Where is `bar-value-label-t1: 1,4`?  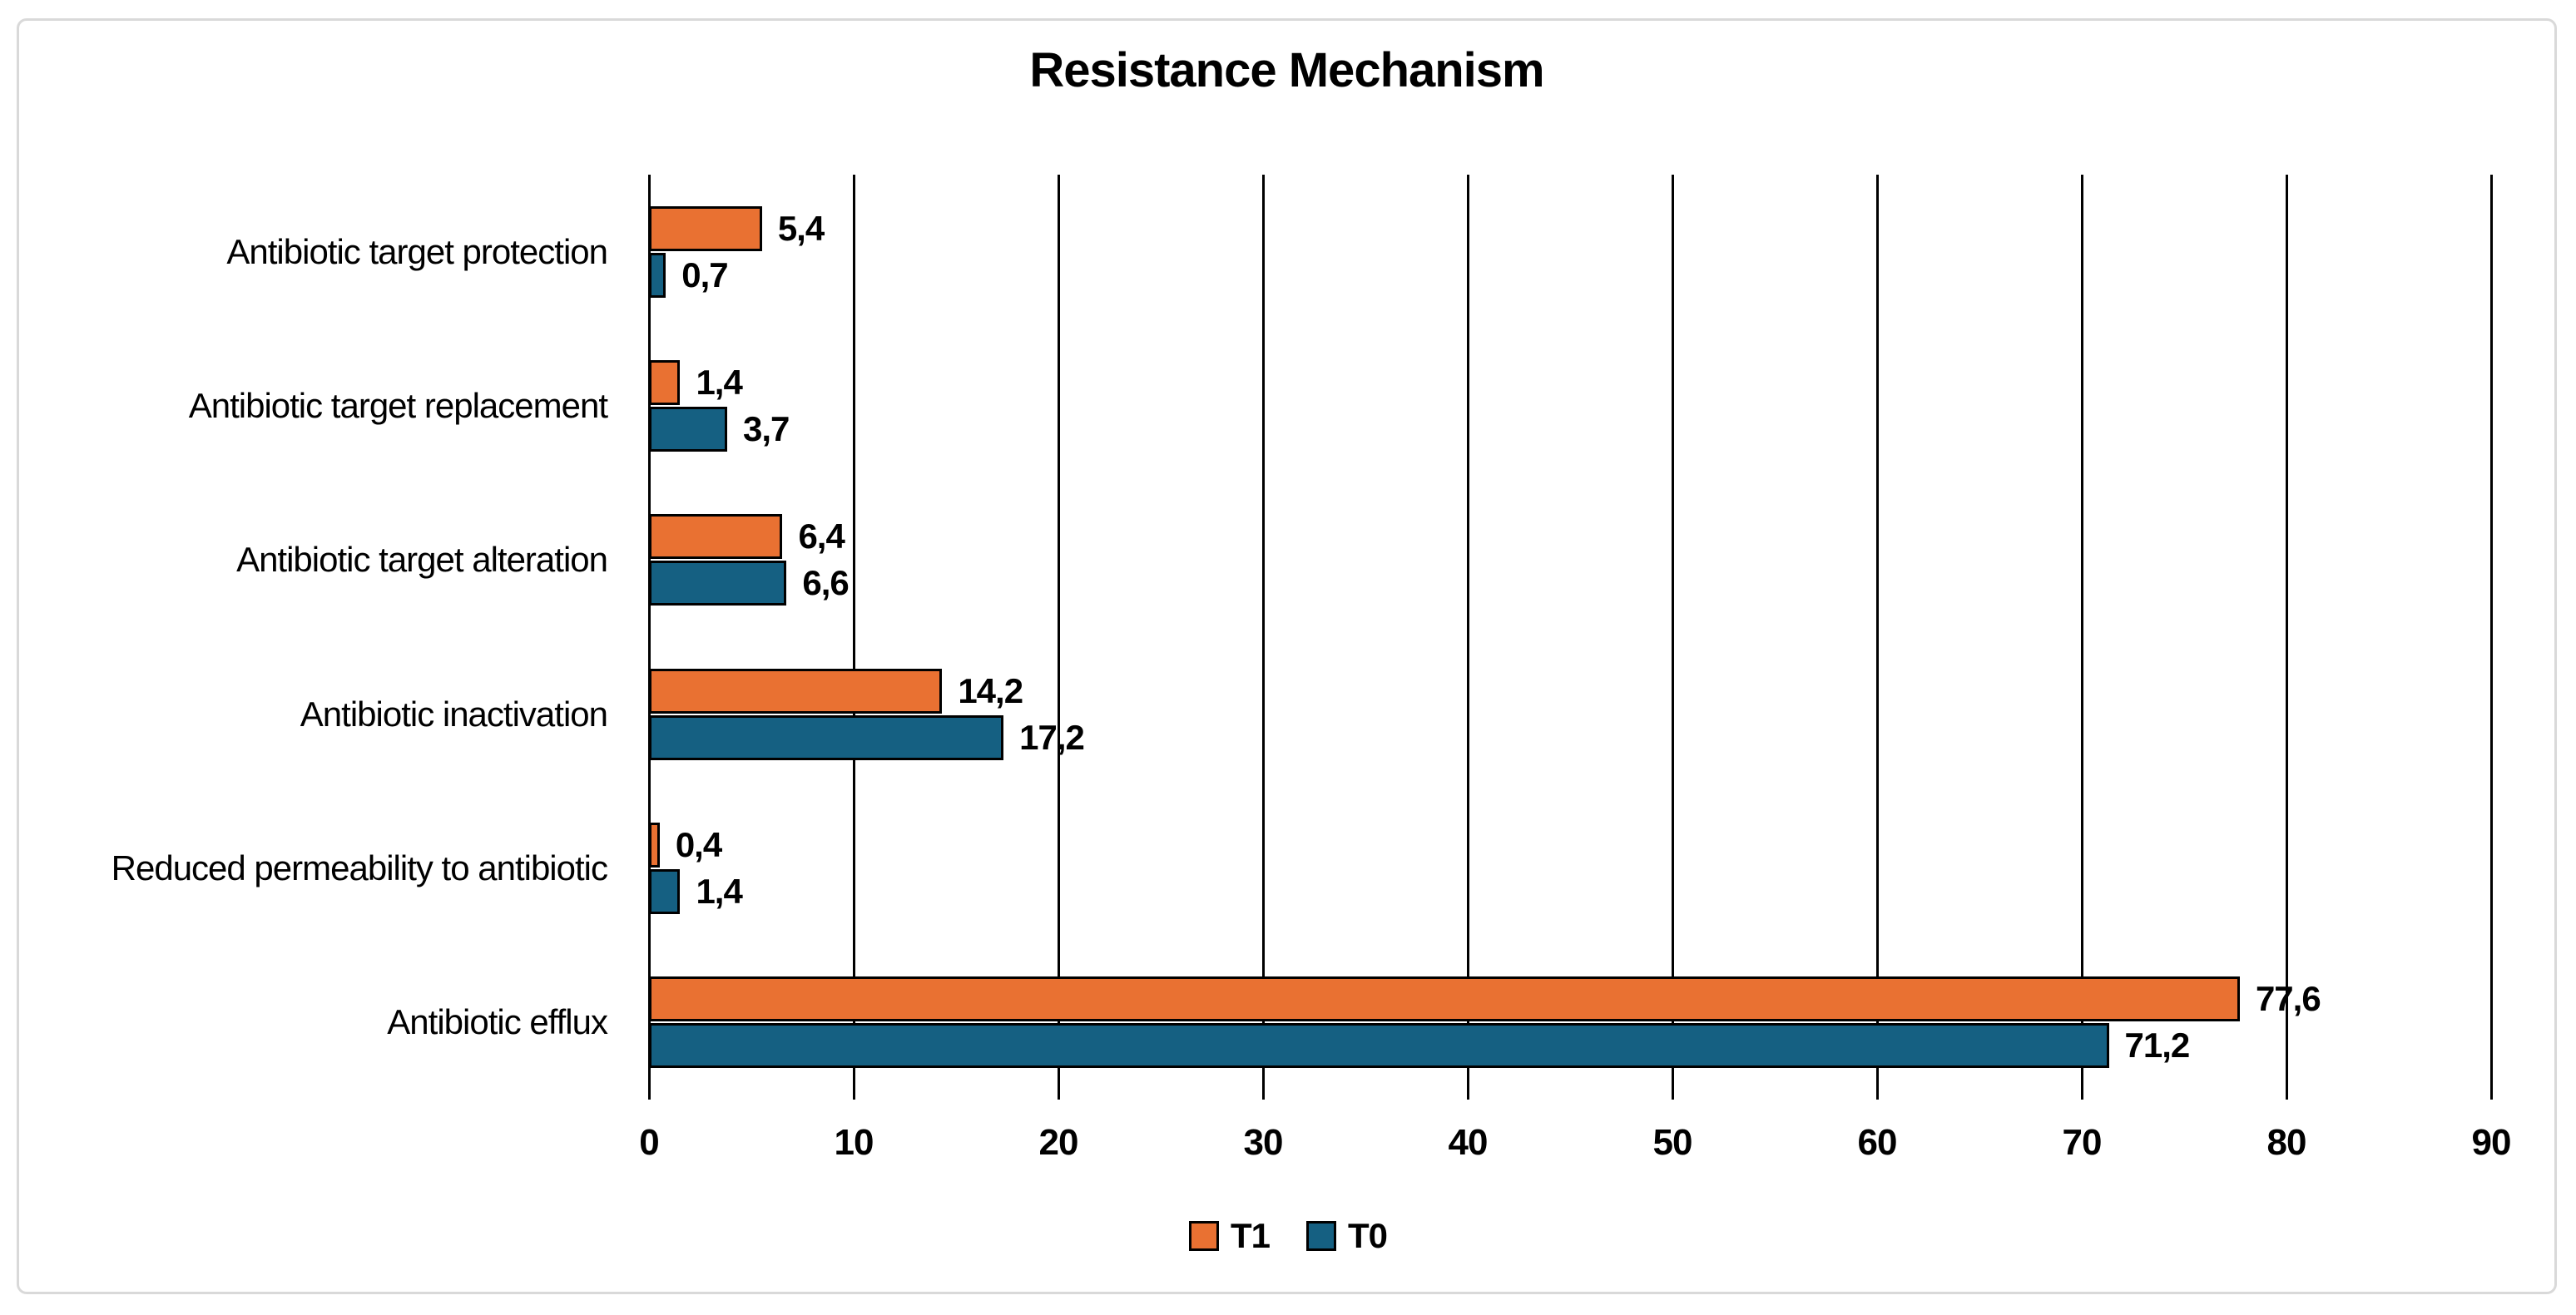 bar-value-label-t1: 1,4 is located at coordinates (719, 382).